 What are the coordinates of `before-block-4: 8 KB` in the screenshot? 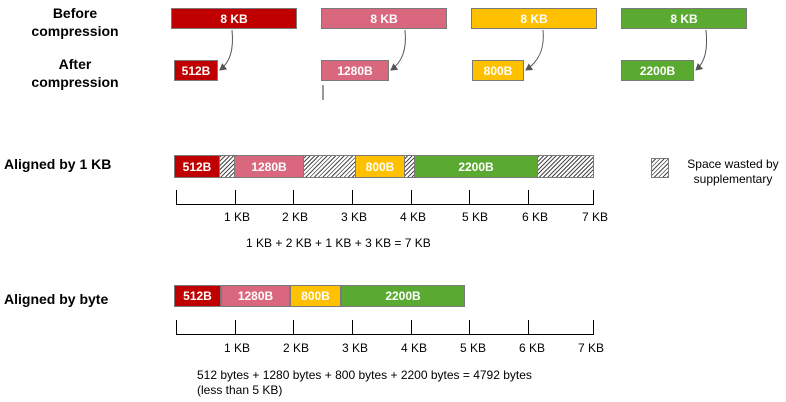 It's located at (684, 18).